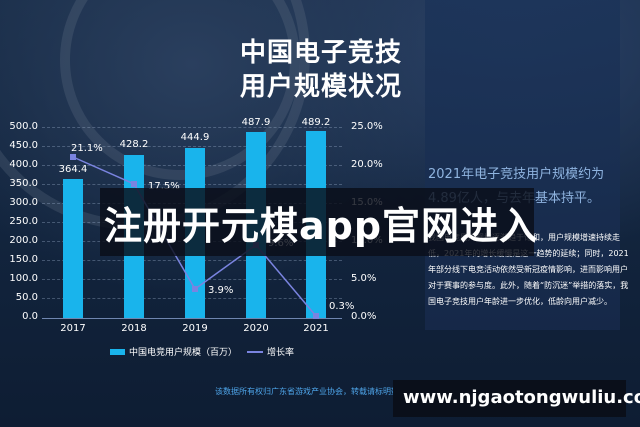  I want to click on overlay-banner, so click(317, 222).